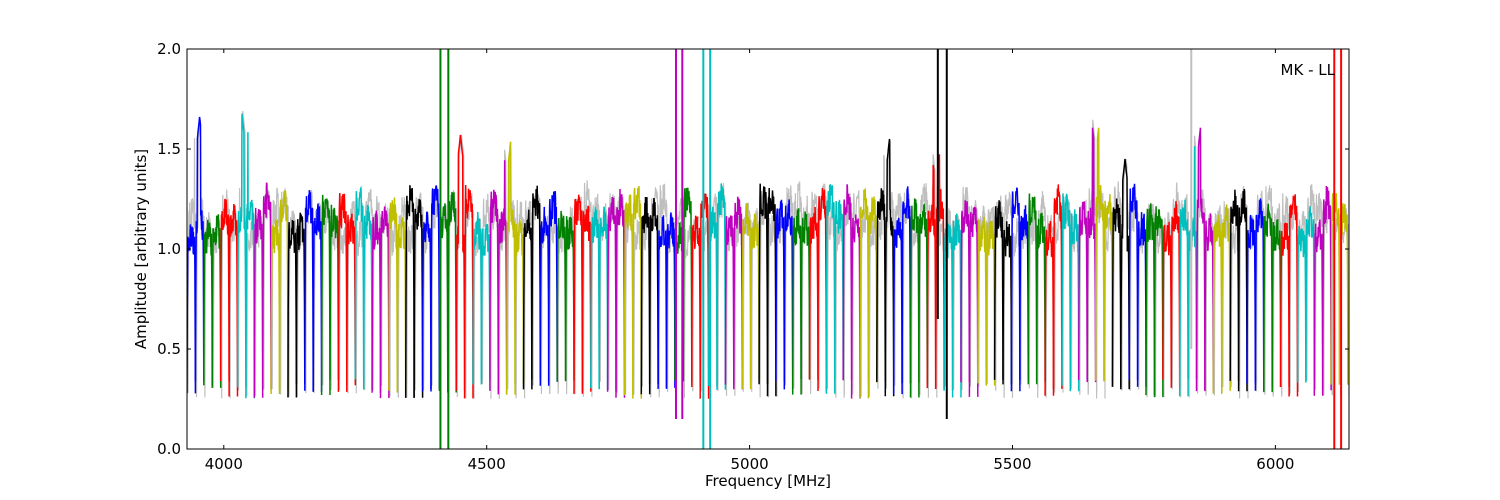 This screenshot has width=1500, height=500. What do you see at coordinates (224, 464) in the screenshot?
I see `x-tick-label: 4000` at bounding box center [224, 464].